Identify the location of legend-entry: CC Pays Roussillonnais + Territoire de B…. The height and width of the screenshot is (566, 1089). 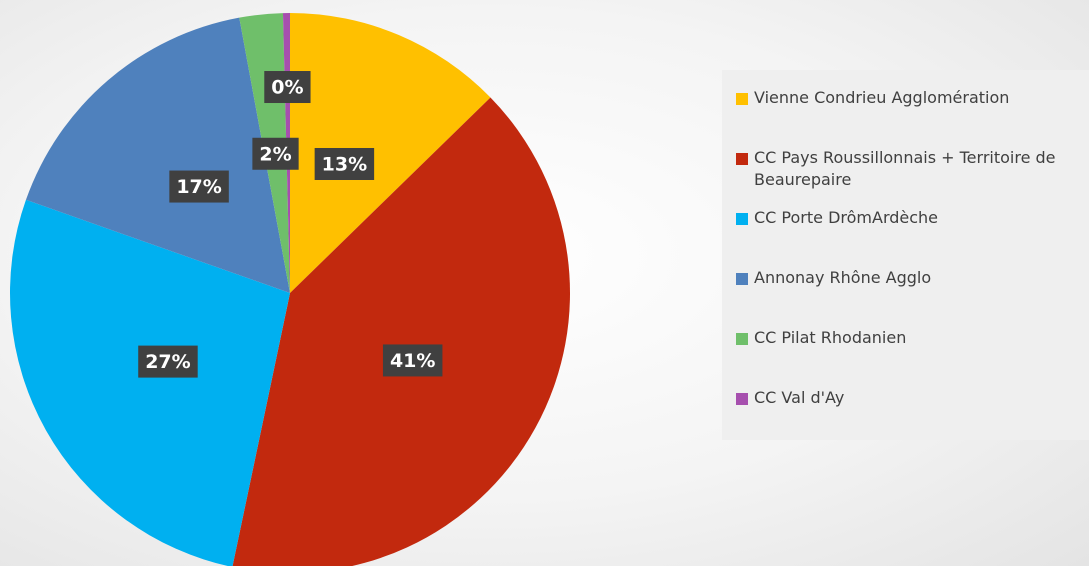
(911, 169).